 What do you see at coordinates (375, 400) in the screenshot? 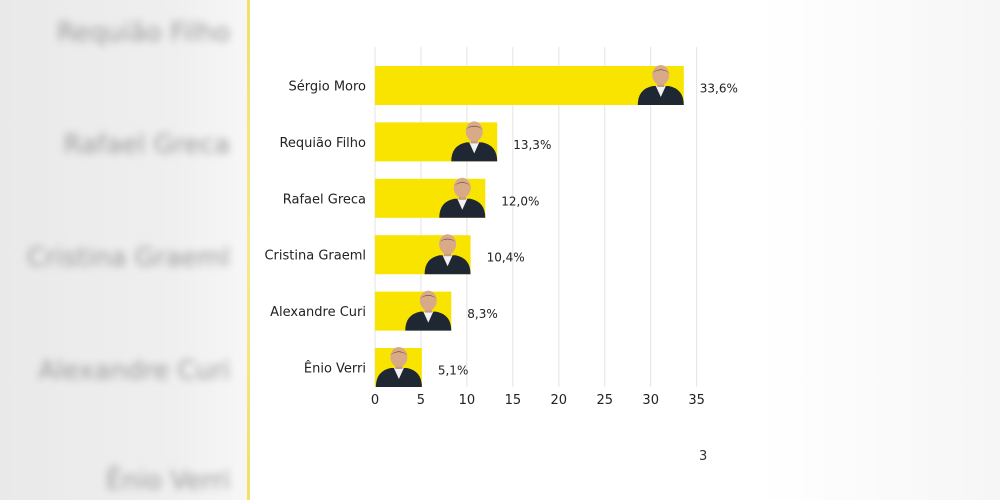
I see `x-tick-label: 0` at bounding box center [375, 400].